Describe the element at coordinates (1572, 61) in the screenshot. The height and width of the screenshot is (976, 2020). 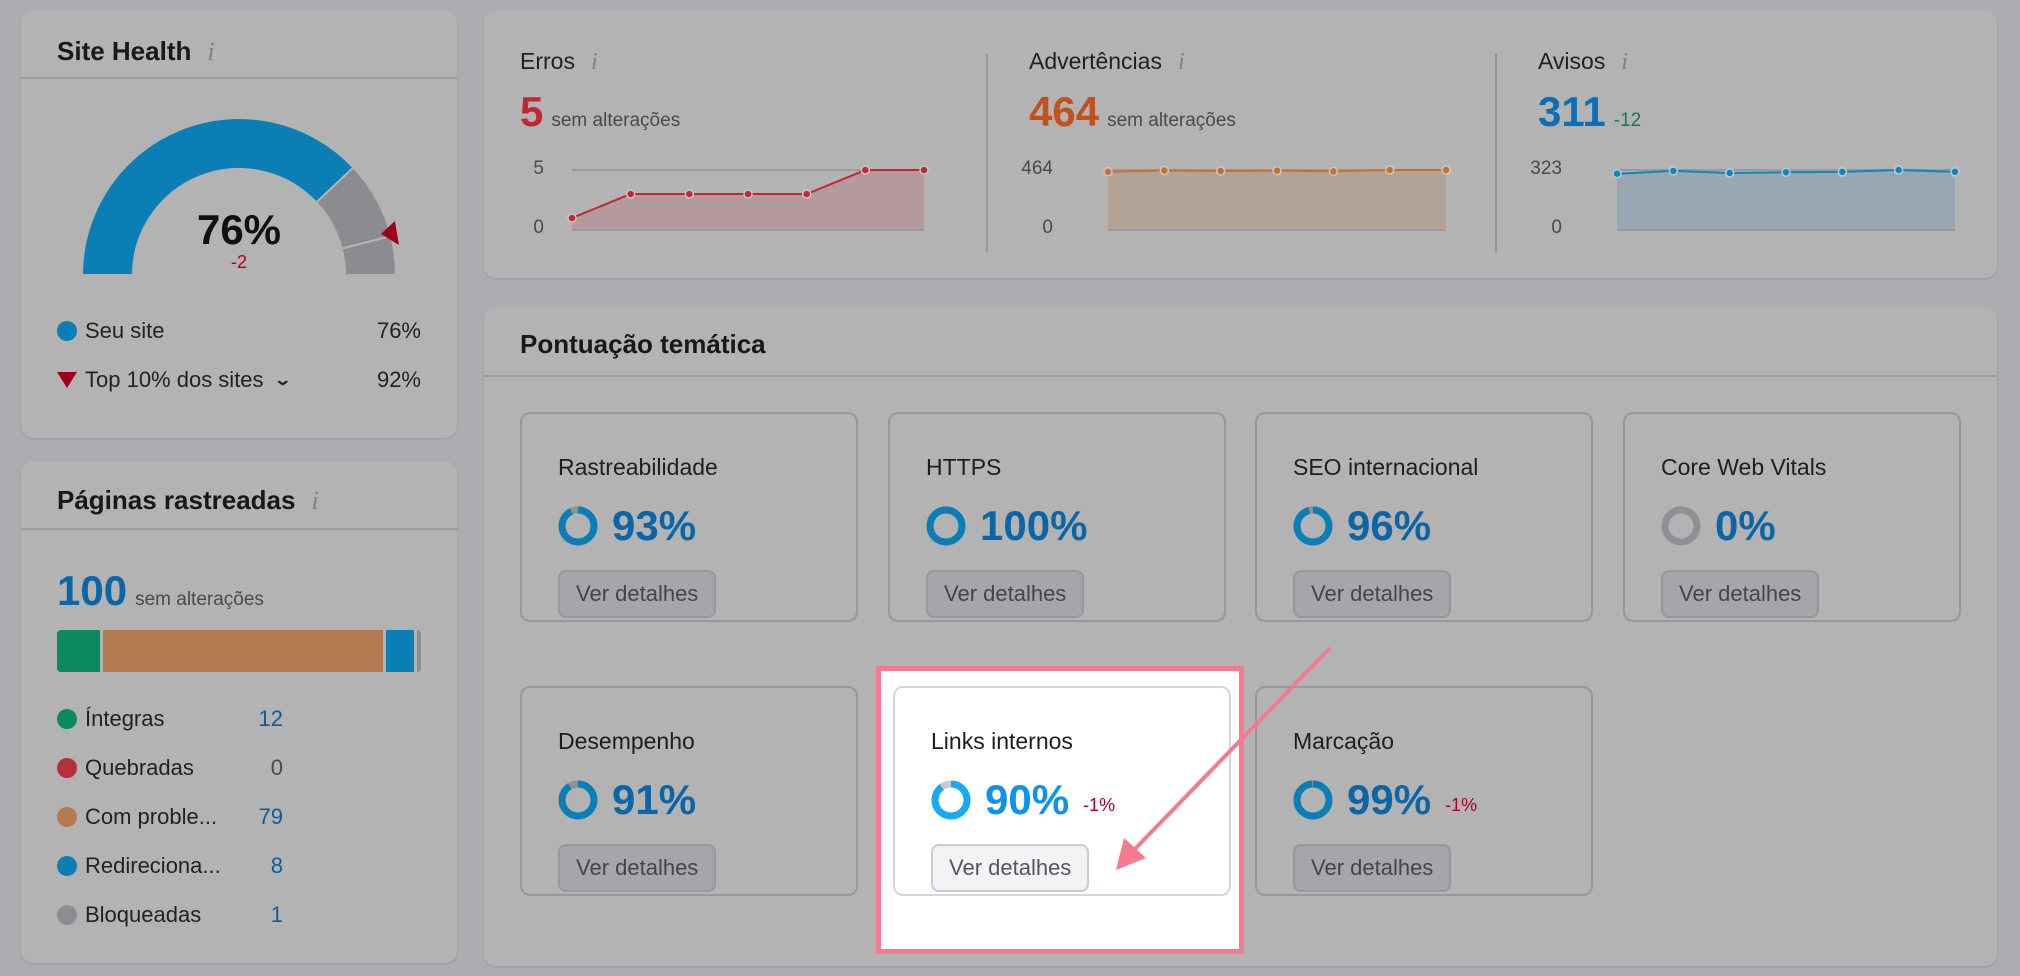
I see `title-text: Avisos` at that location.